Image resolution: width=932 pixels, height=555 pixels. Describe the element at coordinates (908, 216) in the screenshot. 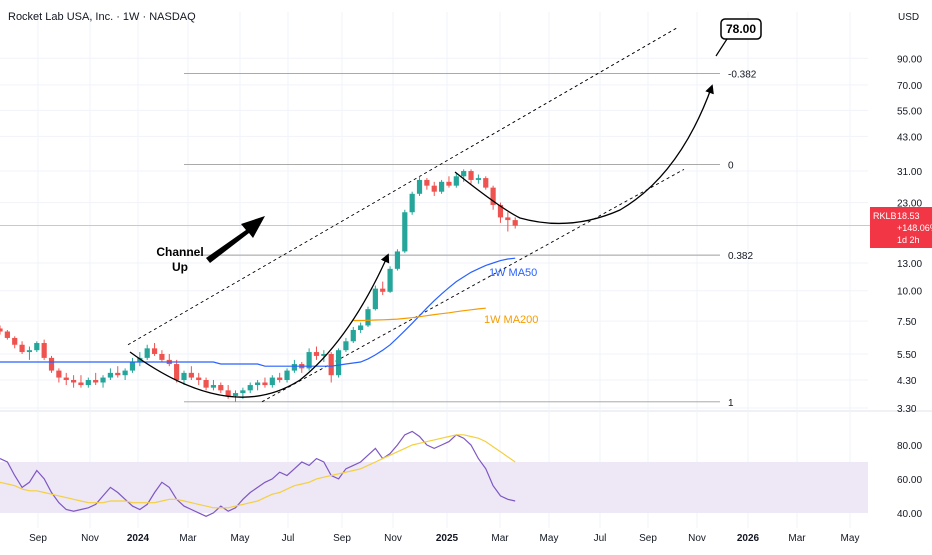

I see `price-tag-price: 18.53` at that location.